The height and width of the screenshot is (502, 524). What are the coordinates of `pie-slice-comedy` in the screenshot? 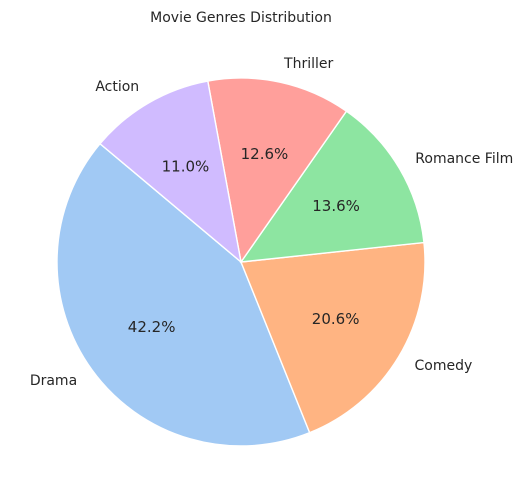 It's located at (333, 337).